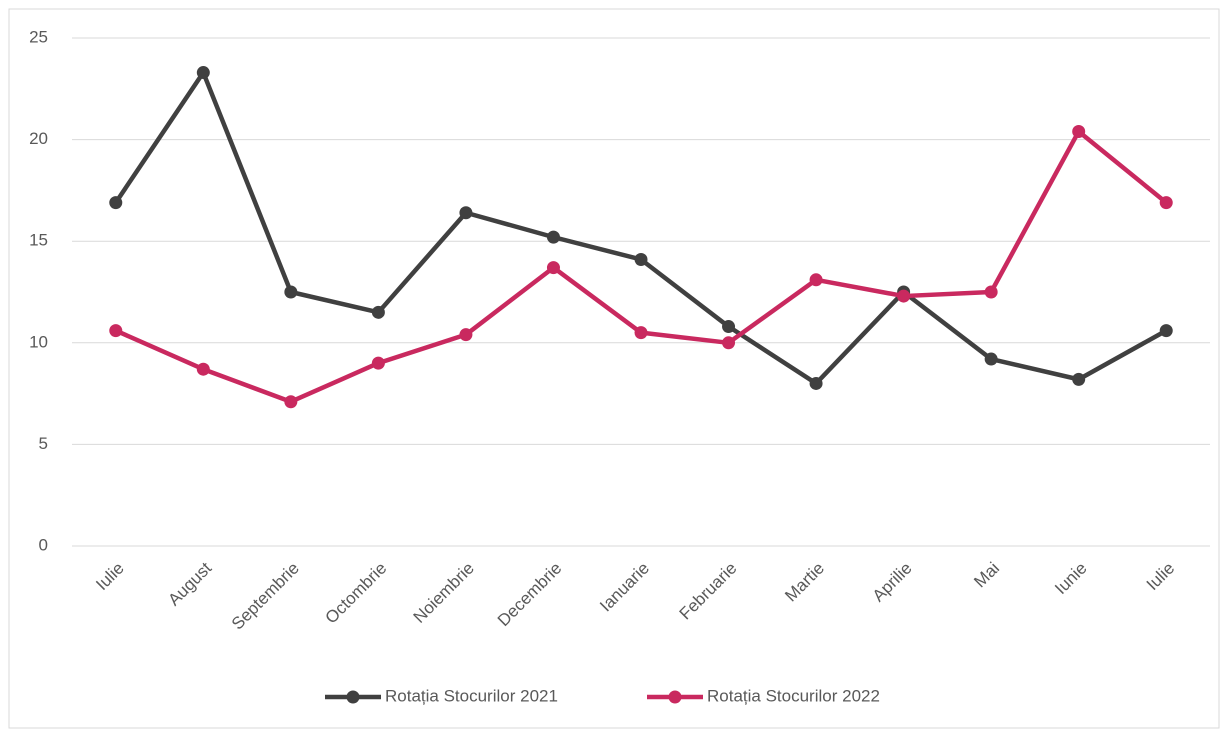  What do you see at coordinates (43, 443) in the screenshot?
I see `y-tick-label: 5` at bounding box center [43, 443].